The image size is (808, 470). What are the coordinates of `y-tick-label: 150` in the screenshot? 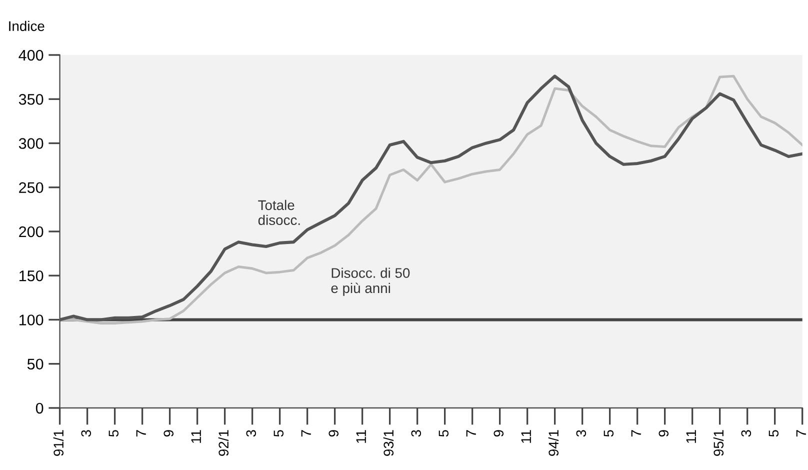 It's located at (31, 276).